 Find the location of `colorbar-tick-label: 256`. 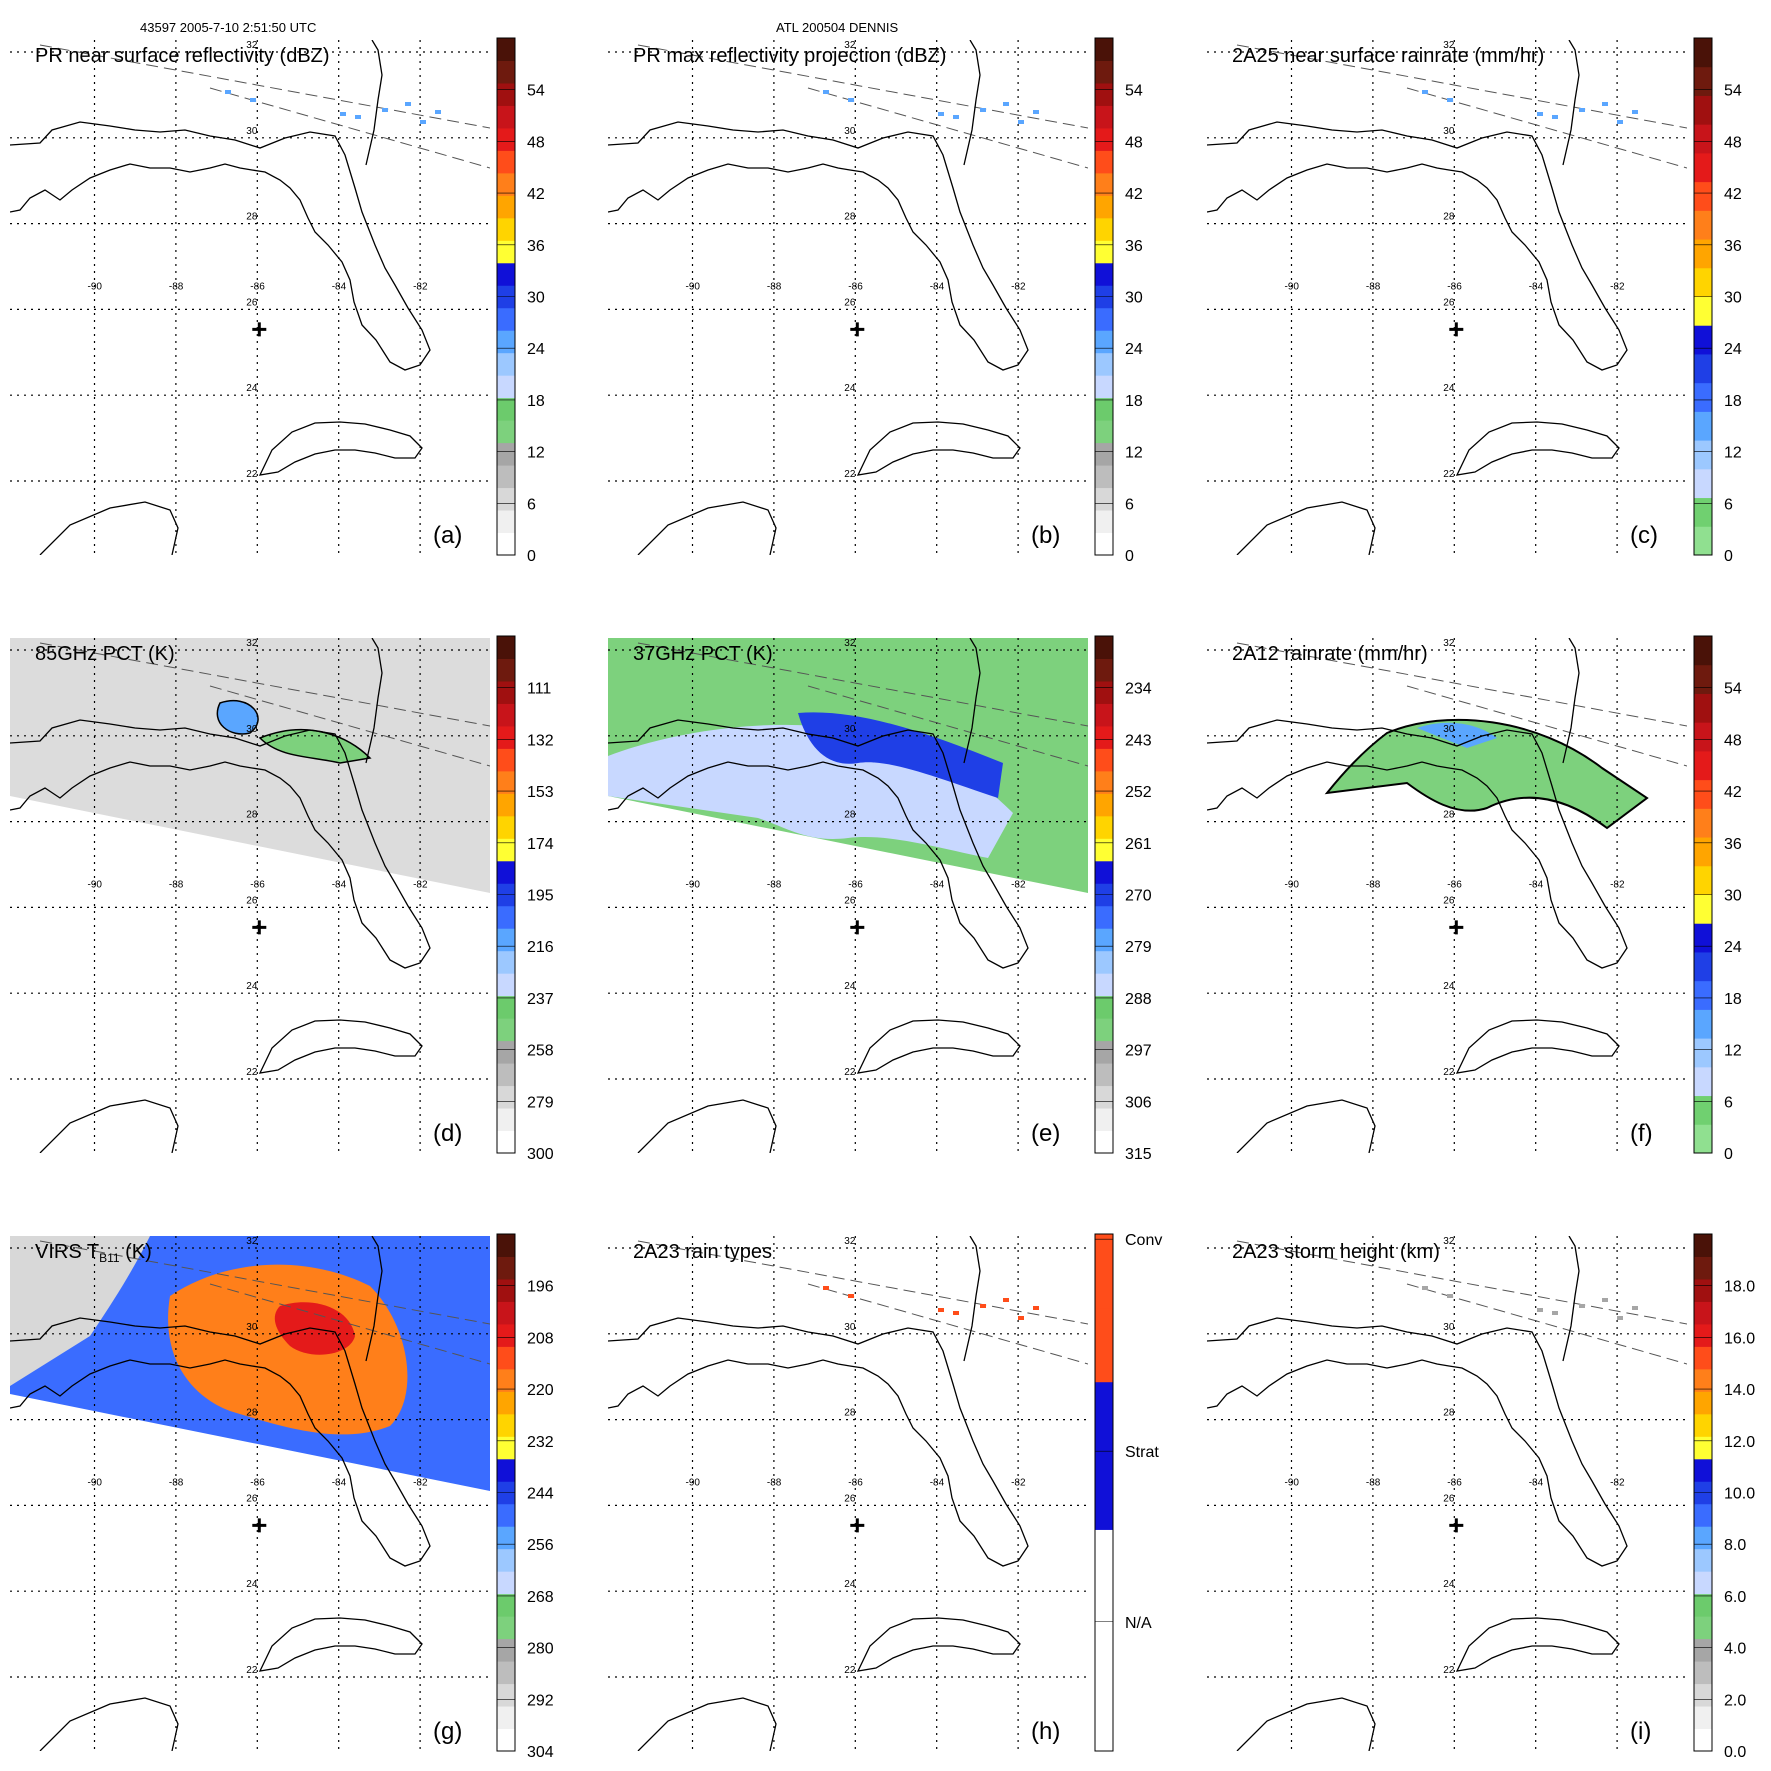

colorbar-tick-label: 256 is located at coordinates (540, 1545).